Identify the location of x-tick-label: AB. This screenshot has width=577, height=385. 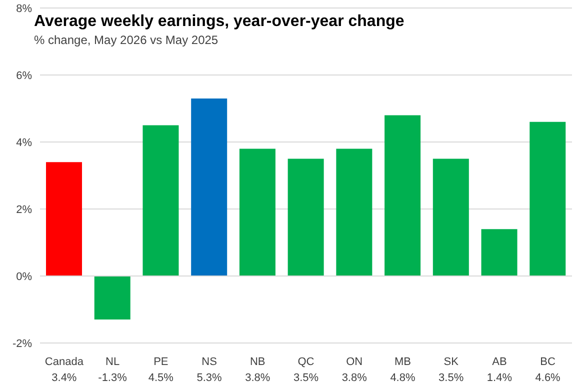
(499, 362).